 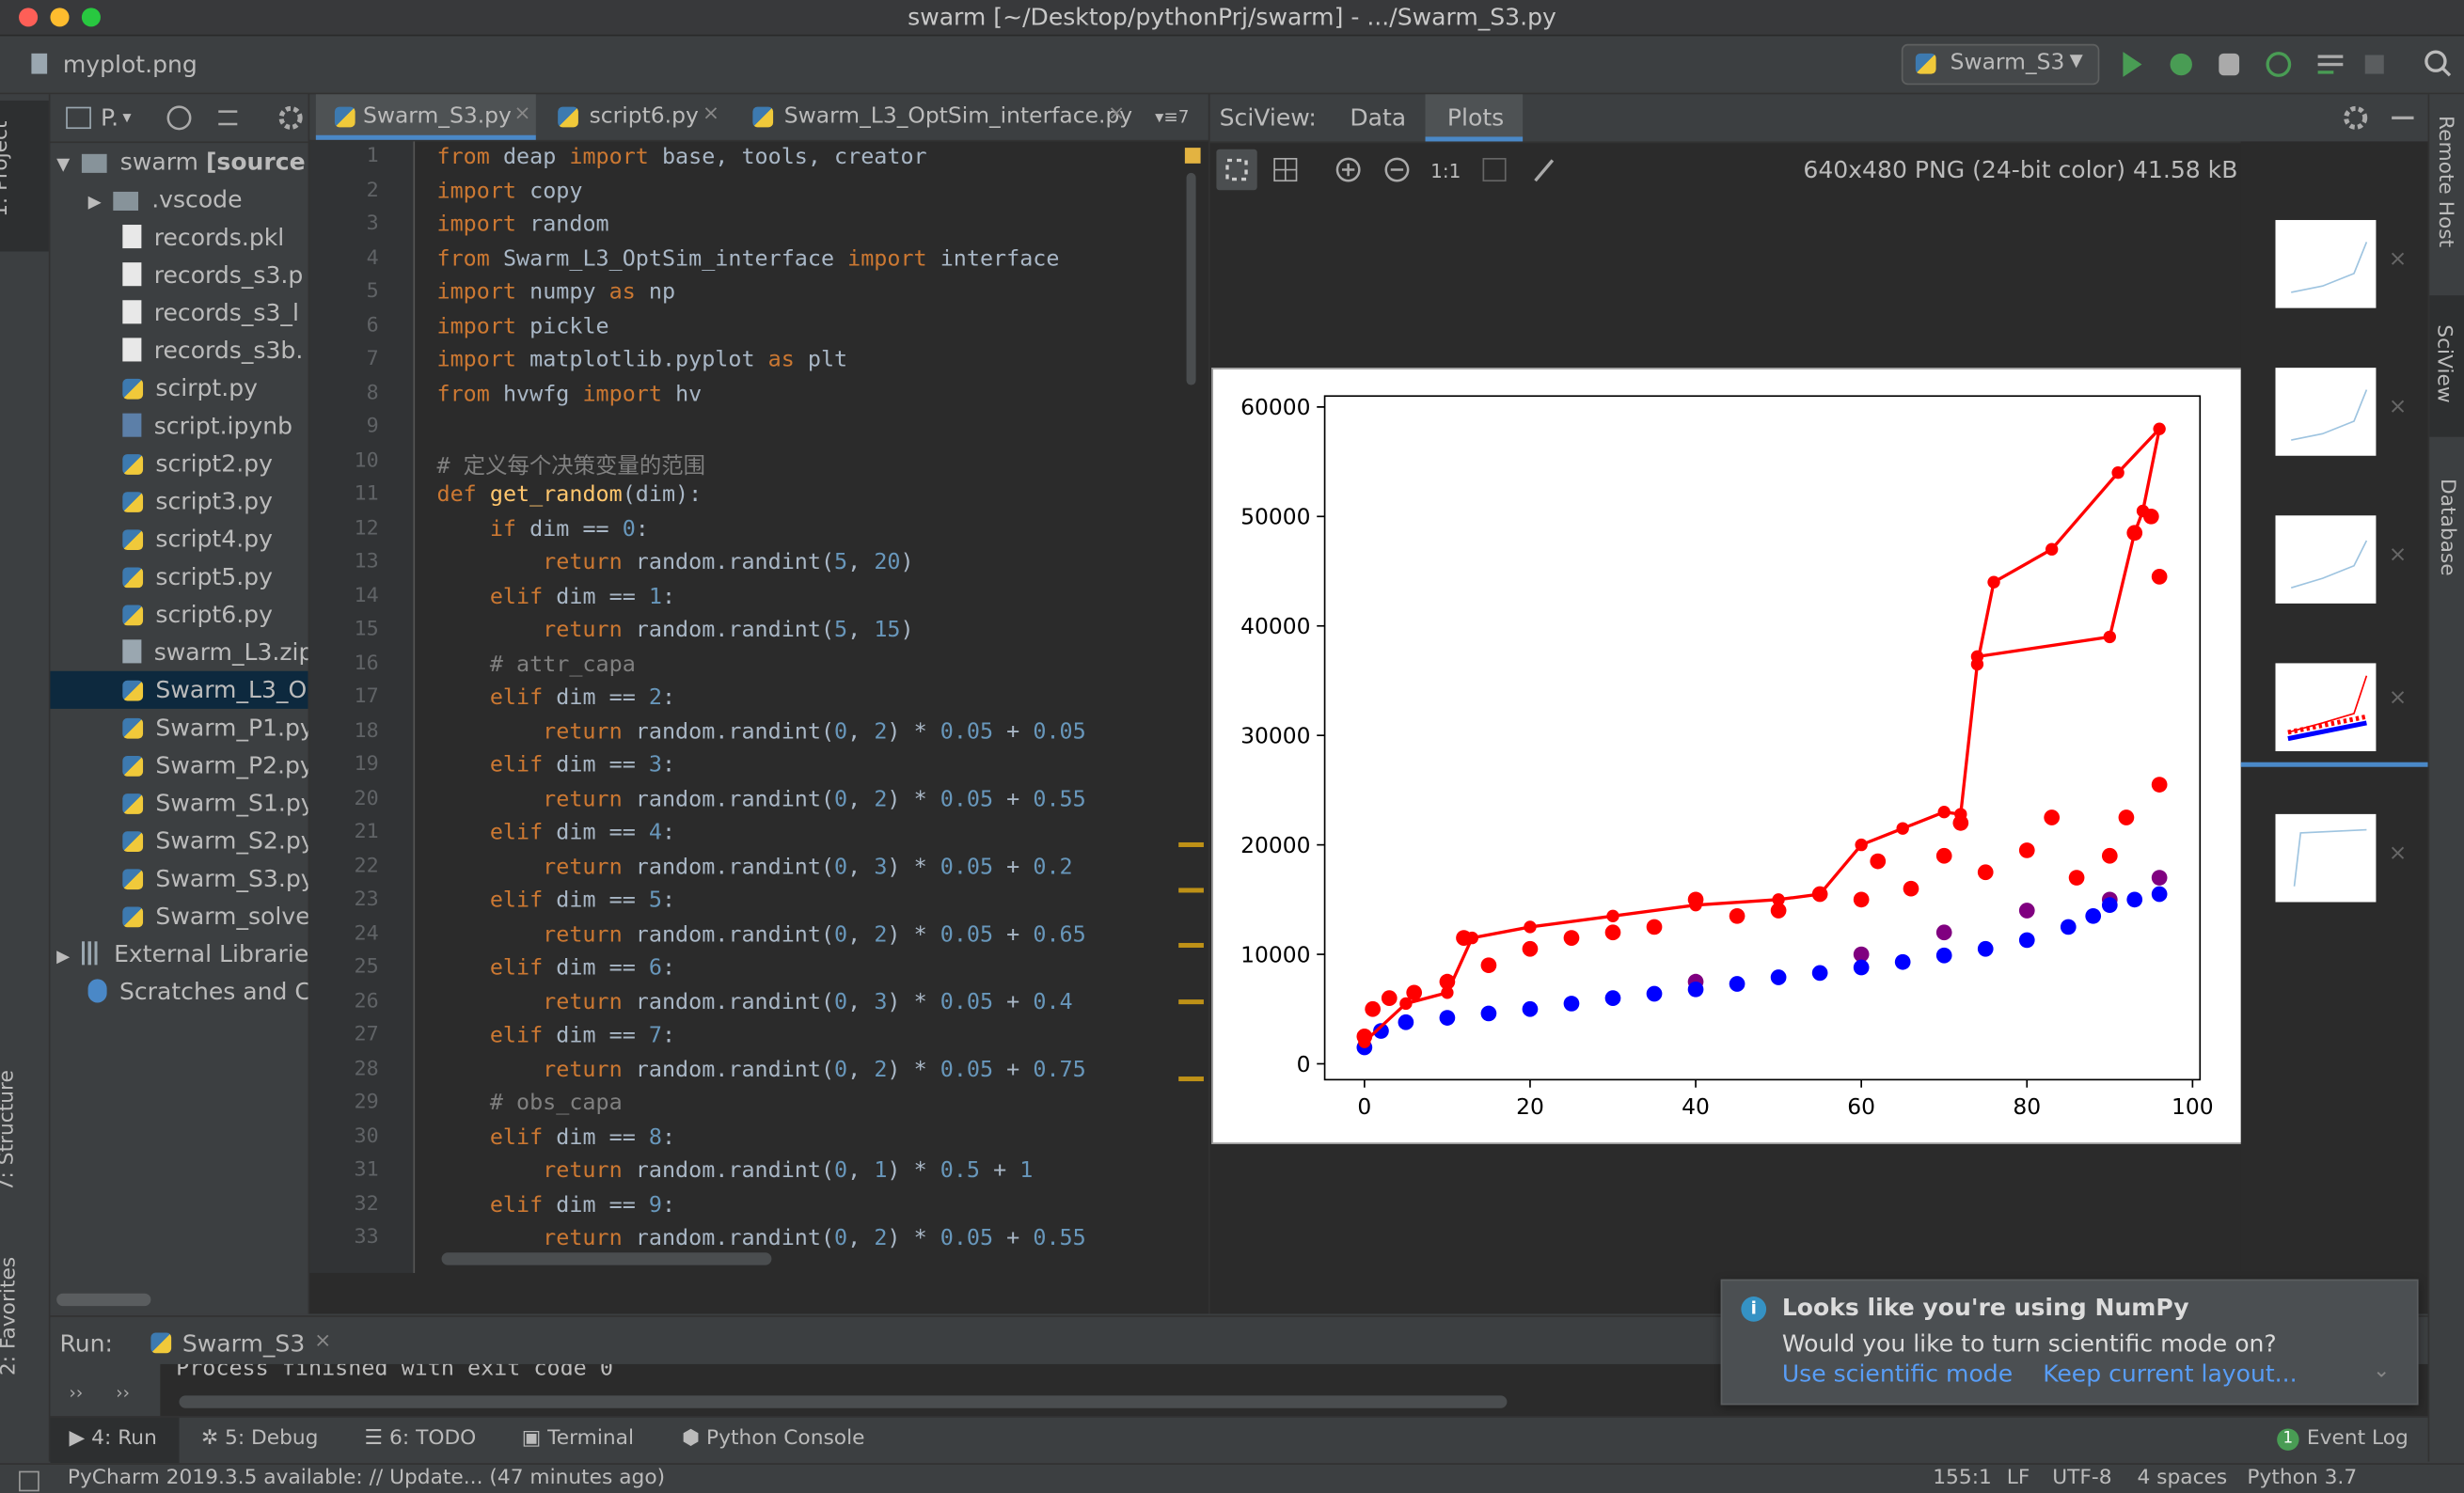 What do you see at coordinates (197, 576) in the screenshot?
I see `tree-item: script5.py` at bounding box center [197, 576].